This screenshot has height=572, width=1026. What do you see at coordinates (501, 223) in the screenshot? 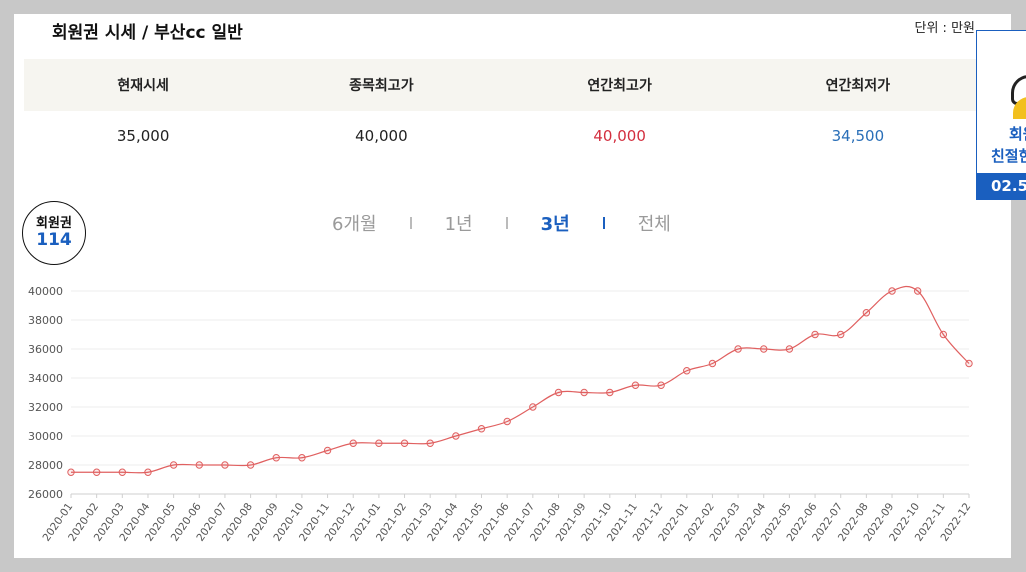
I see `period-tabs: 6개월 1년 3년 전체` at bounding box center [501, 223].